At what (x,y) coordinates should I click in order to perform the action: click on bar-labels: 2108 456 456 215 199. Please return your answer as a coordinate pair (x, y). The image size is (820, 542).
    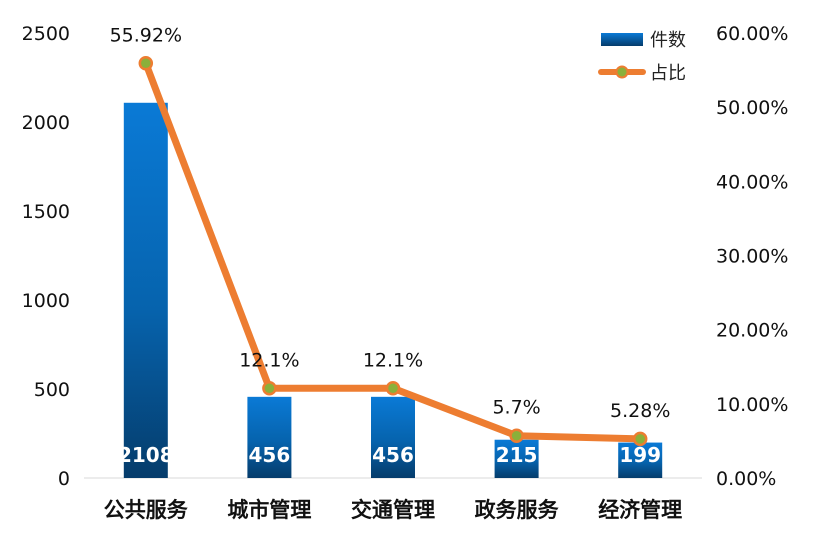
    Looking at the image, I should click on (389, 455).